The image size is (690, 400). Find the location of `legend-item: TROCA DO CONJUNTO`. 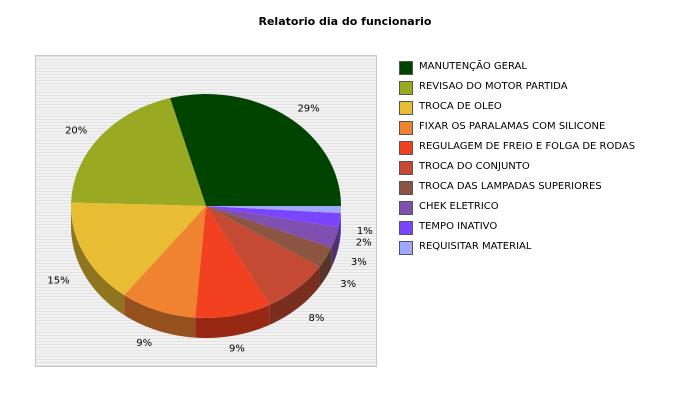

legend-item: TROCA DO CONJUNTO is located at coordinates (537, 168).